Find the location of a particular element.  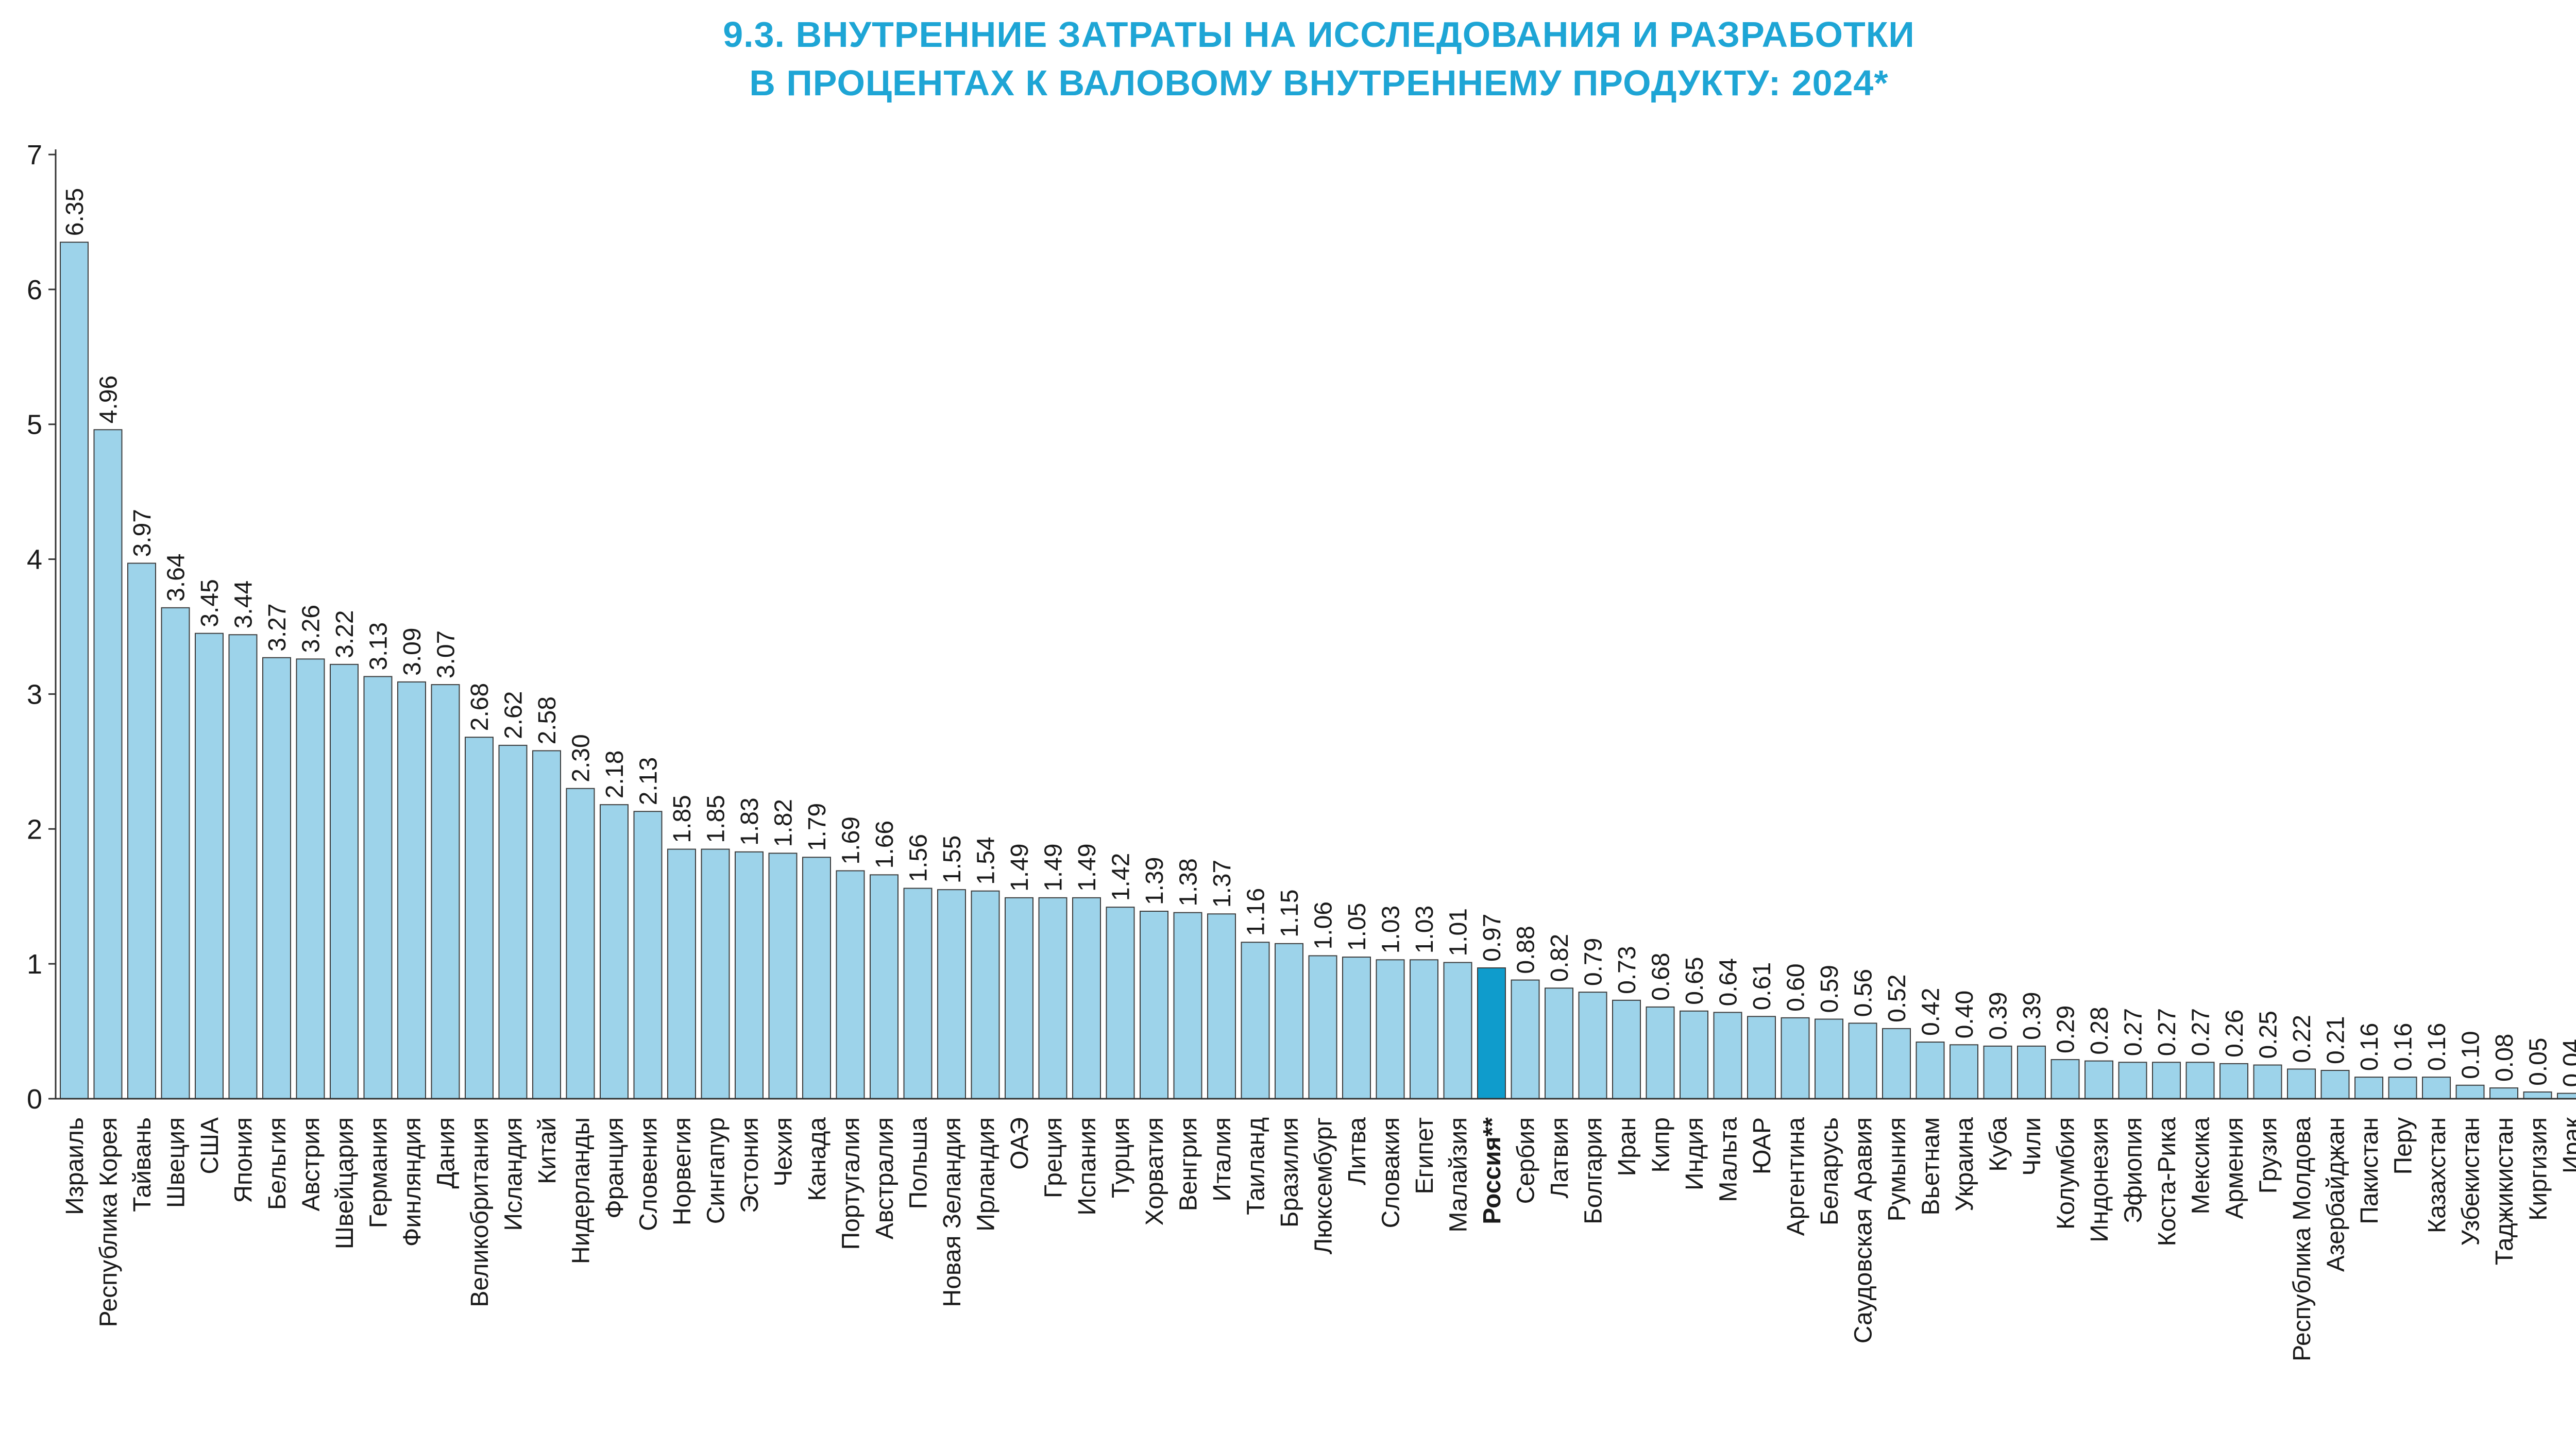

category-label: Сингапур is located at coordinates (716, 1170).